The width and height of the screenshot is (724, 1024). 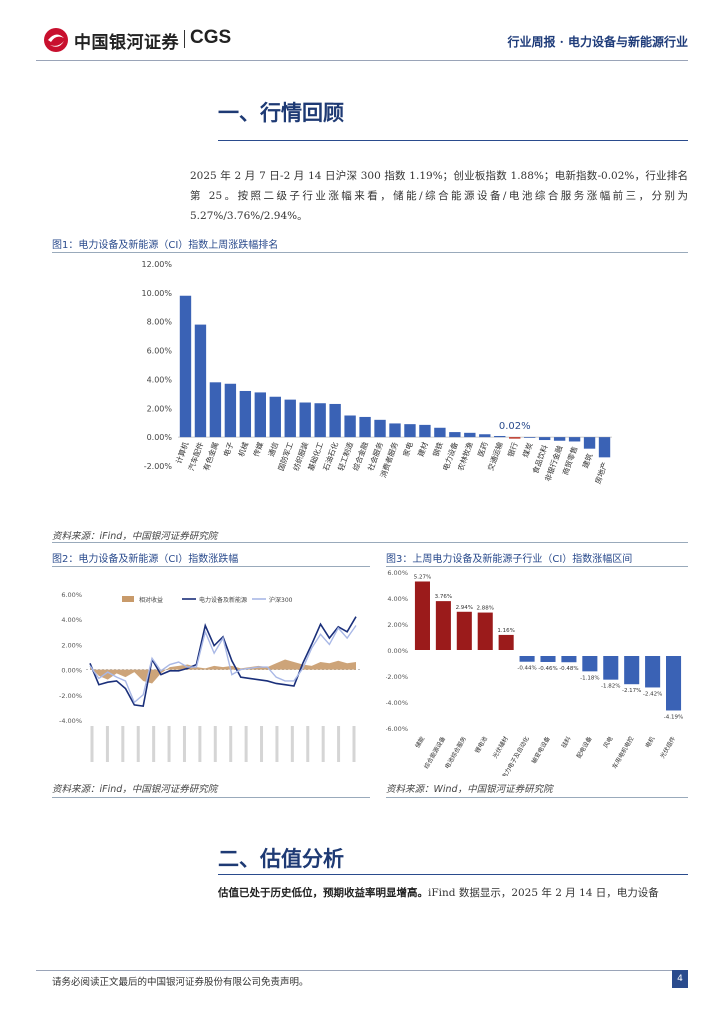 I want to click on highlight-data-label: 0.02%, so click(x=515, y=426).